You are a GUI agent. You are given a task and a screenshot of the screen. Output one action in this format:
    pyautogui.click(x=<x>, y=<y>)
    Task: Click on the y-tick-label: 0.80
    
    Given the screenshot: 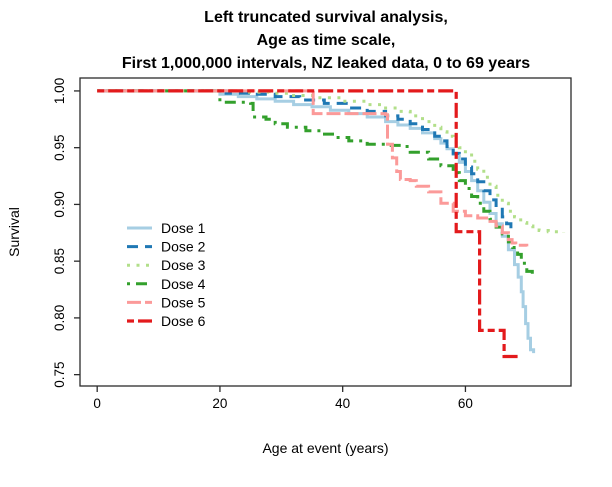 What is the action you would take?
    pyautogui.click(x=59, y=318)
    